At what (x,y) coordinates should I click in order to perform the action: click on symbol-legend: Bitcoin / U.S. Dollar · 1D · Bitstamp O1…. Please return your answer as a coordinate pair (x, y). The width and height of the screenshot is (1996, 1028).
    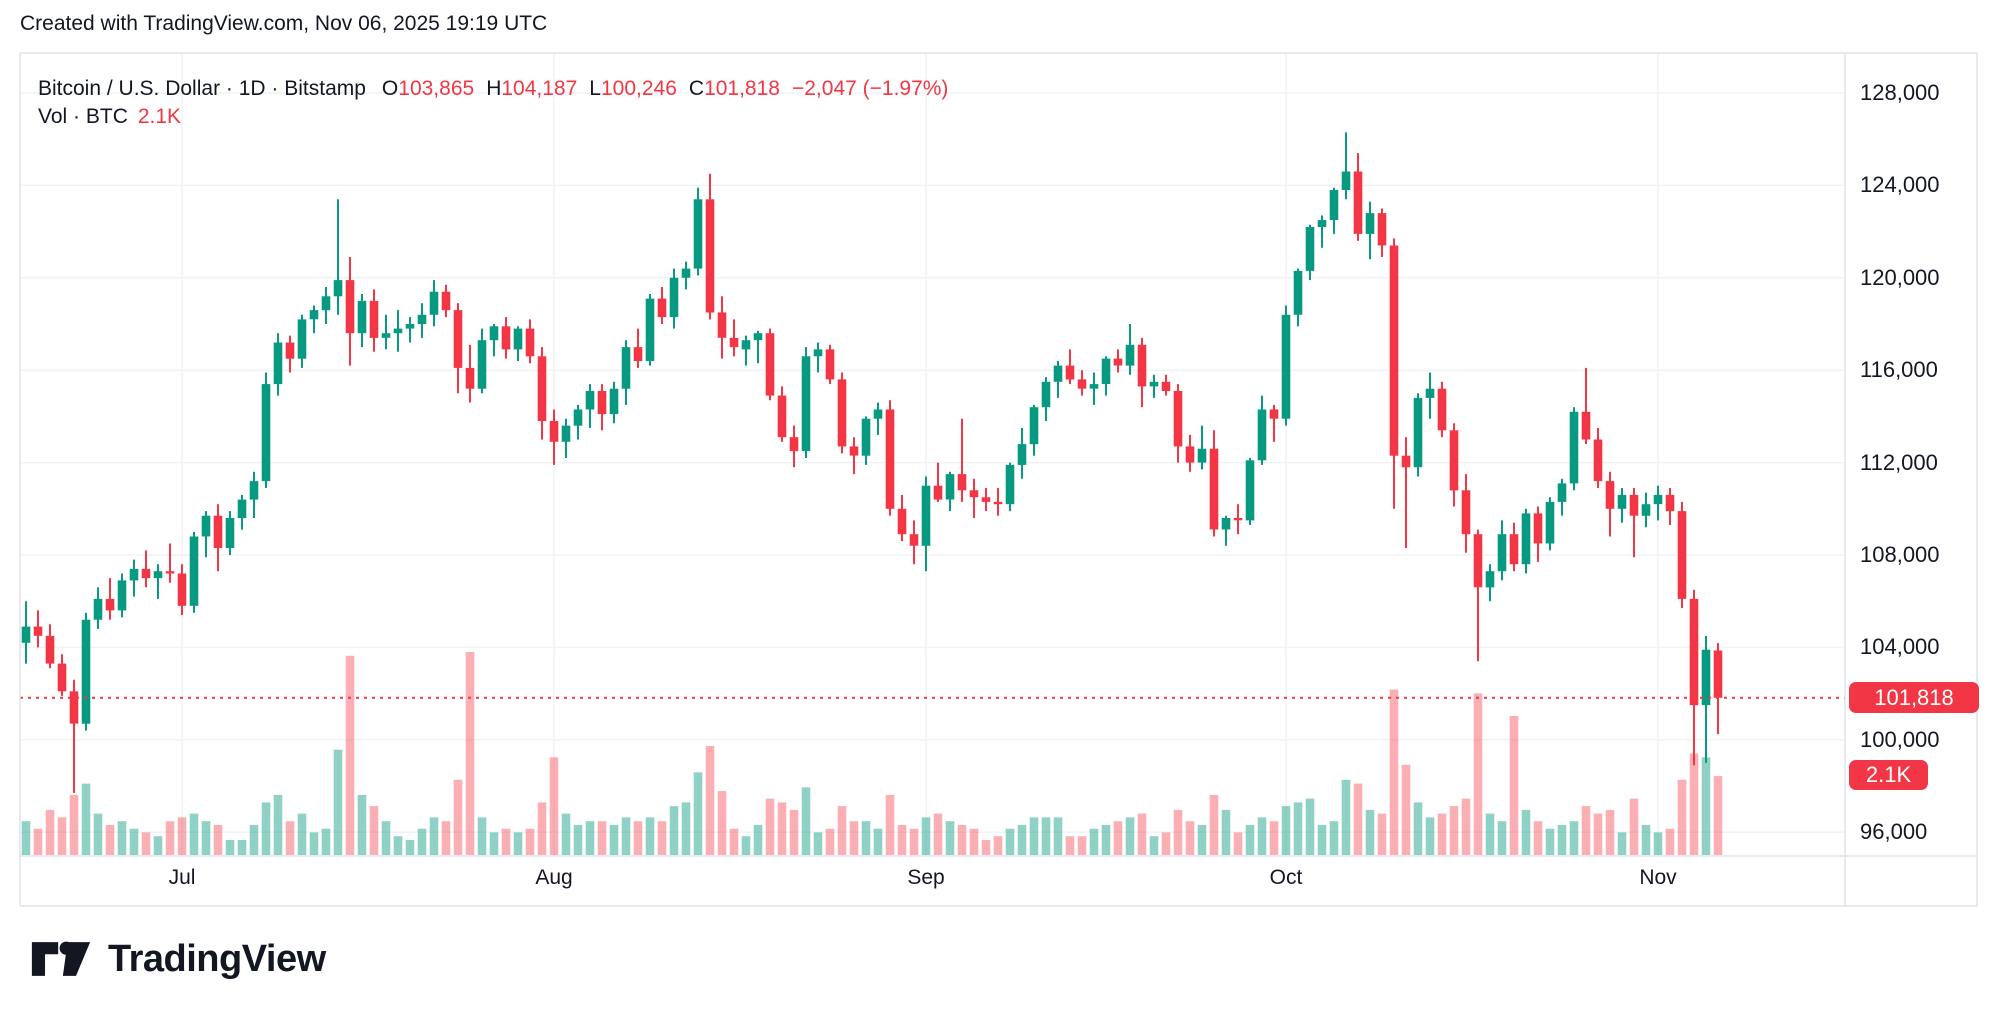
    Looking at the image, I should click on (493, 102).